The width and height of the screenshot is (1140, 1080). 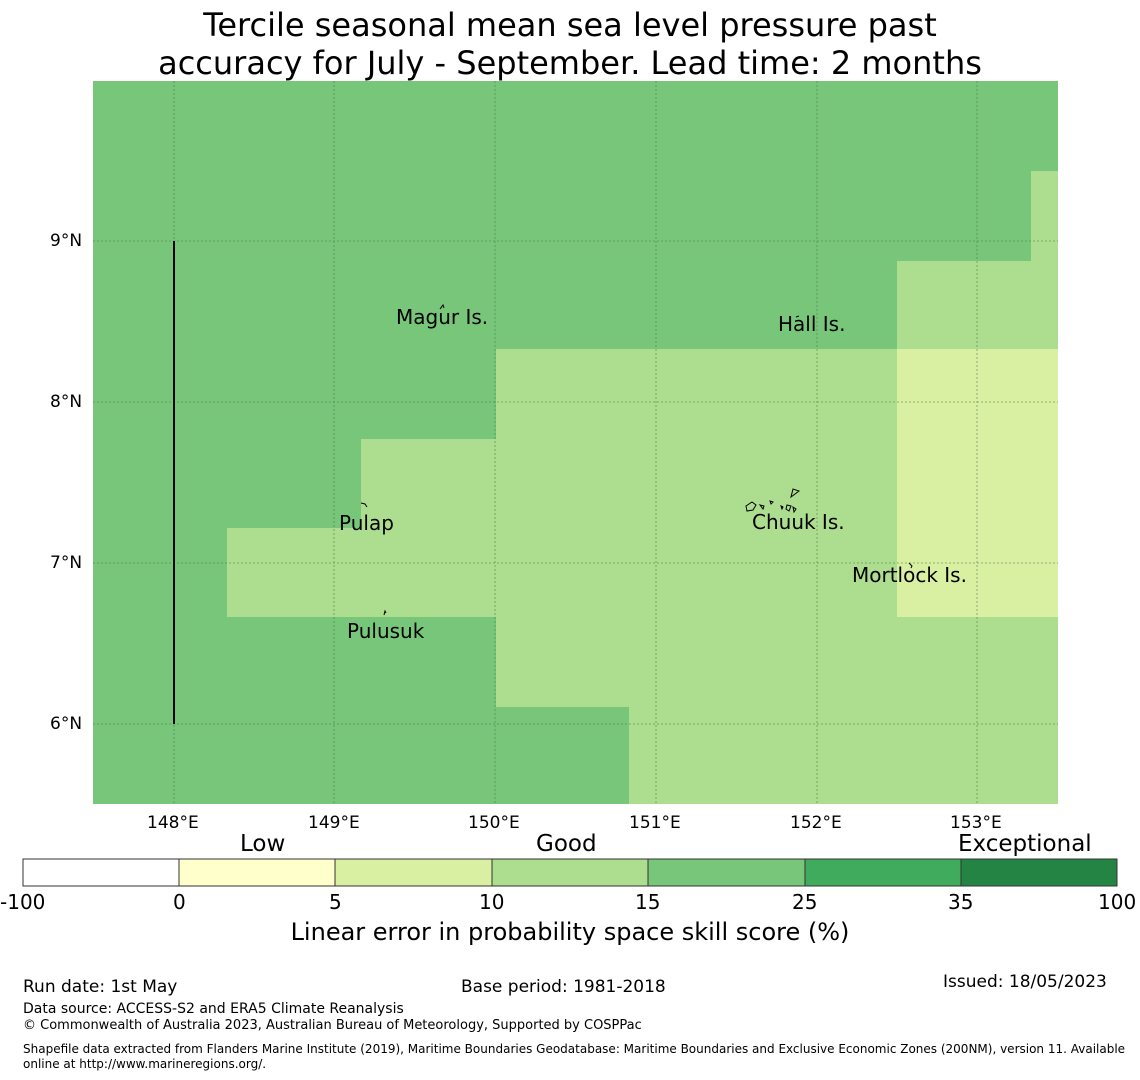 I want to click on region-band-5-10-east, so click(x=977, y=483).